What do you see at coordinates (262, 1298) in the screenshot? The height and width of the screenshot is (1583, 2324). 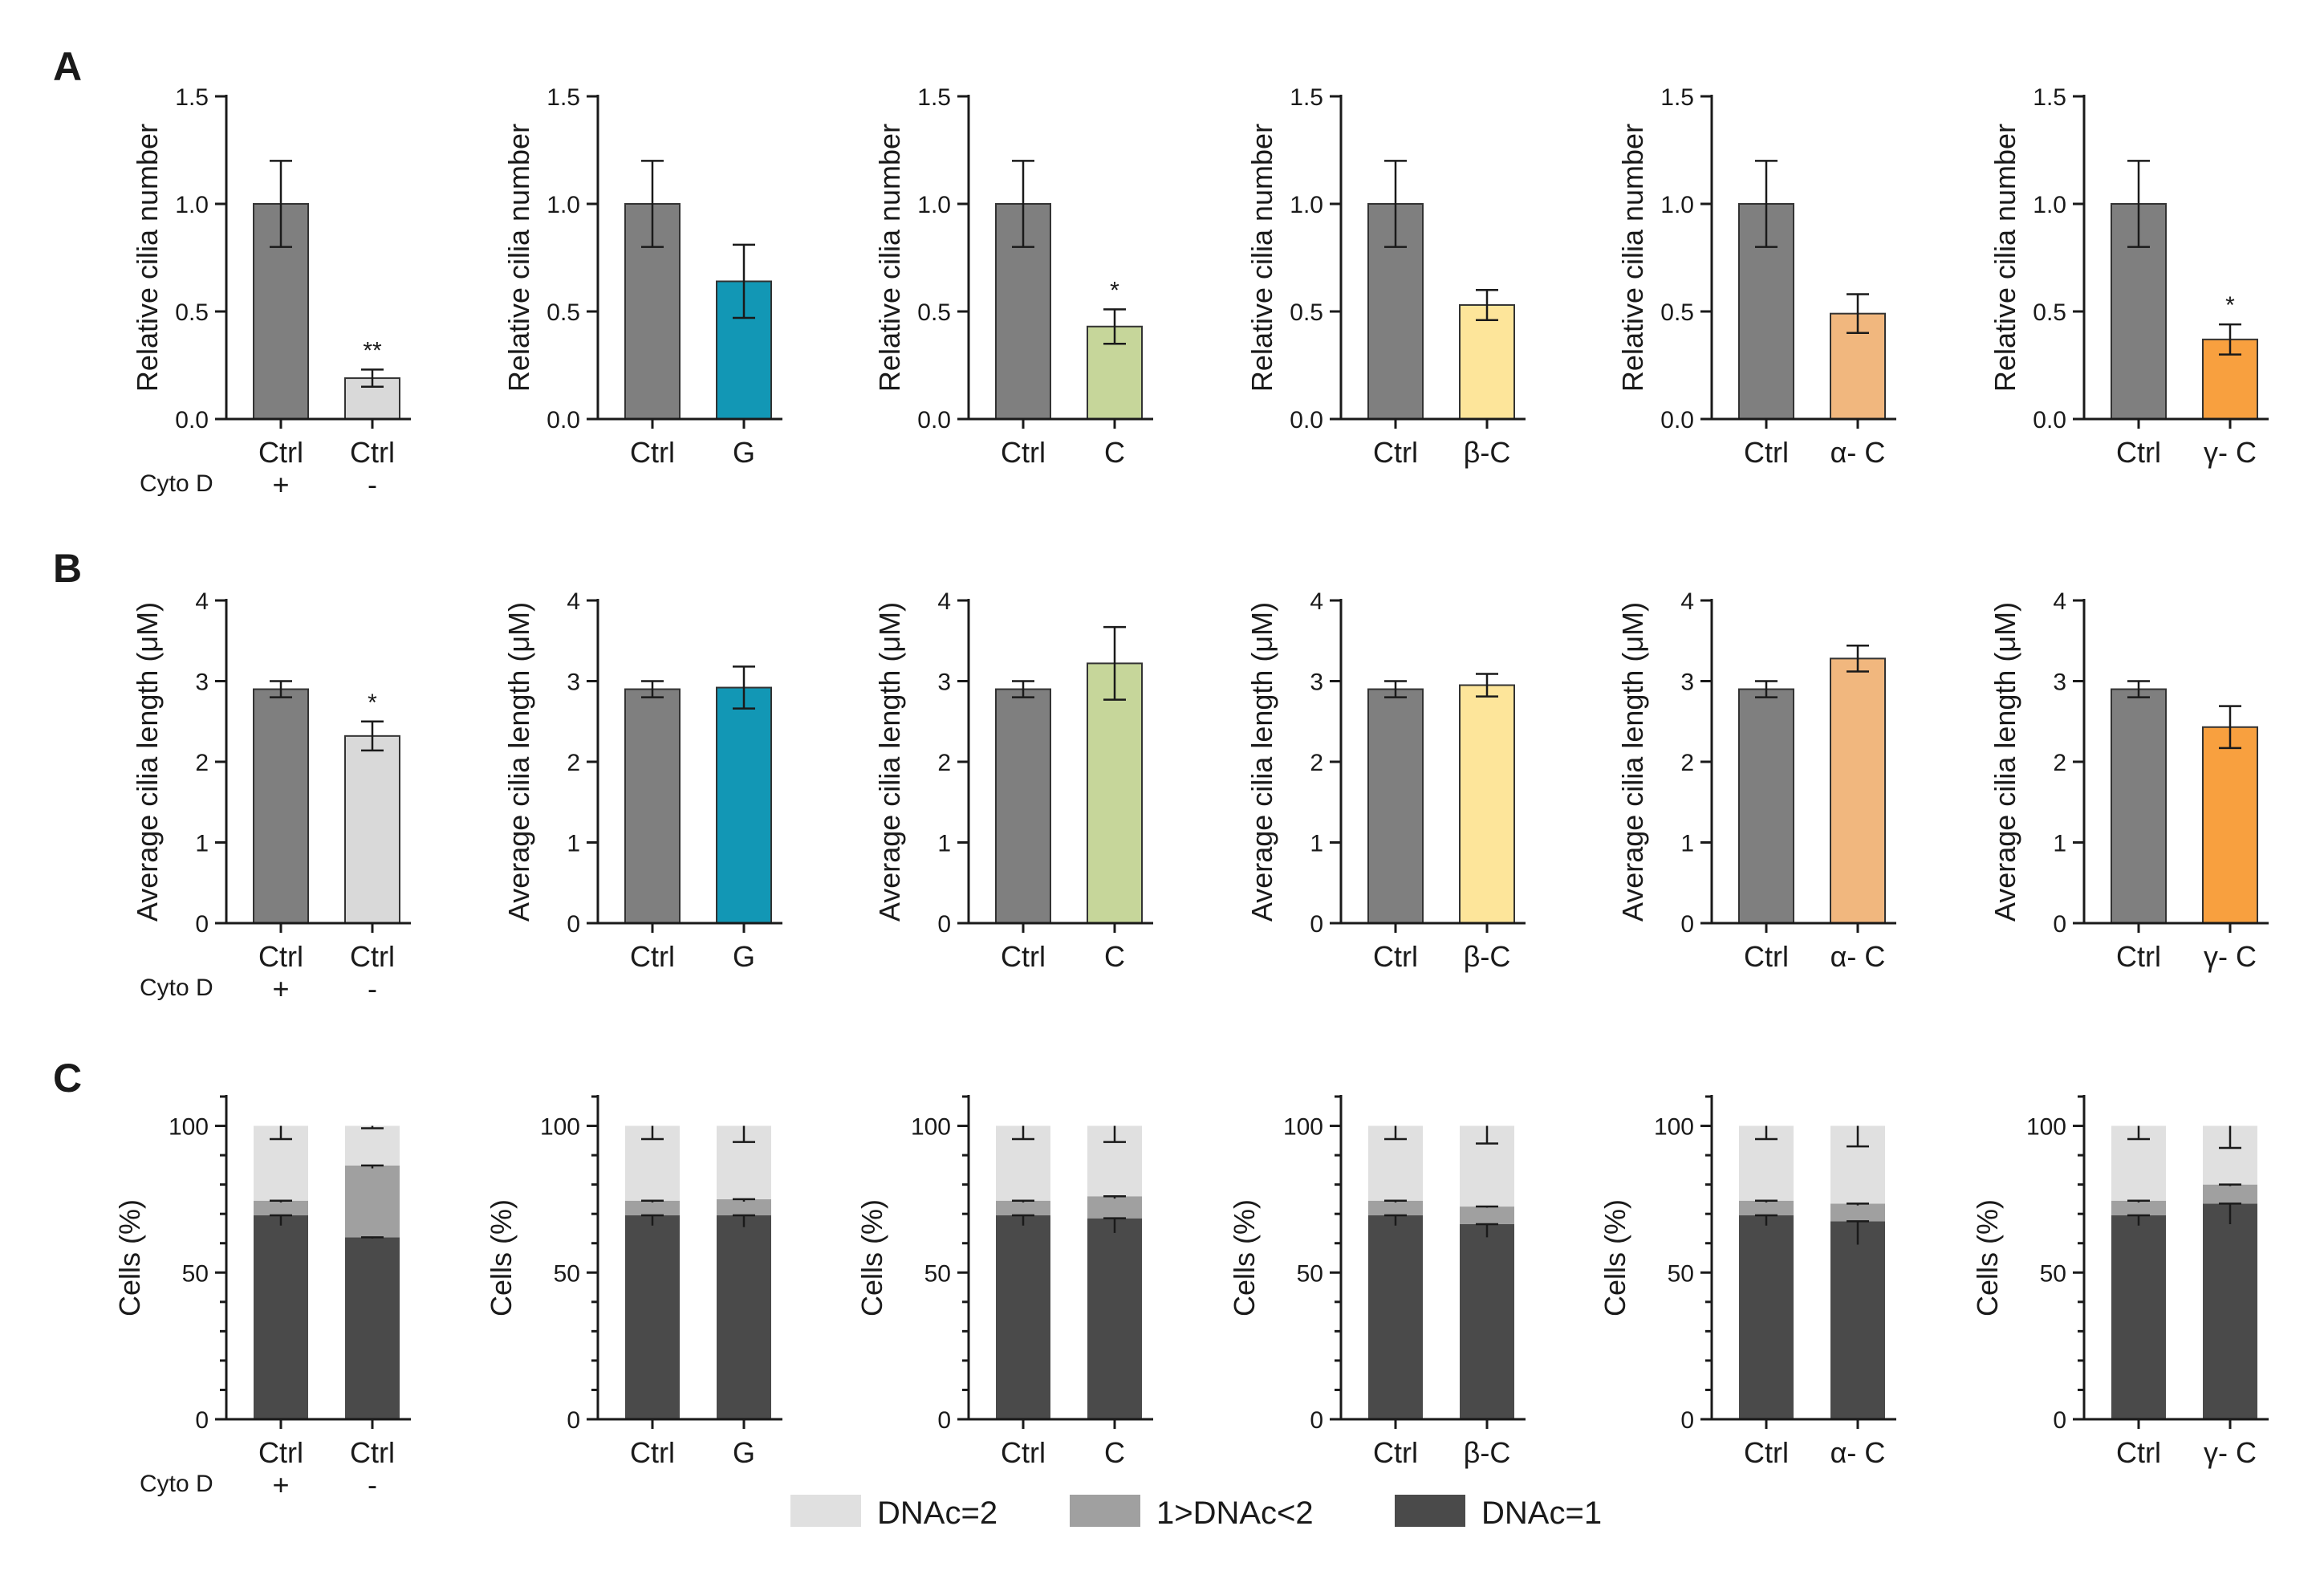 I see `plot-c-1: 0 50 100 Cells (%) Ctrl Ctrl Cyto D + -` at bounding box center [262, 1298].